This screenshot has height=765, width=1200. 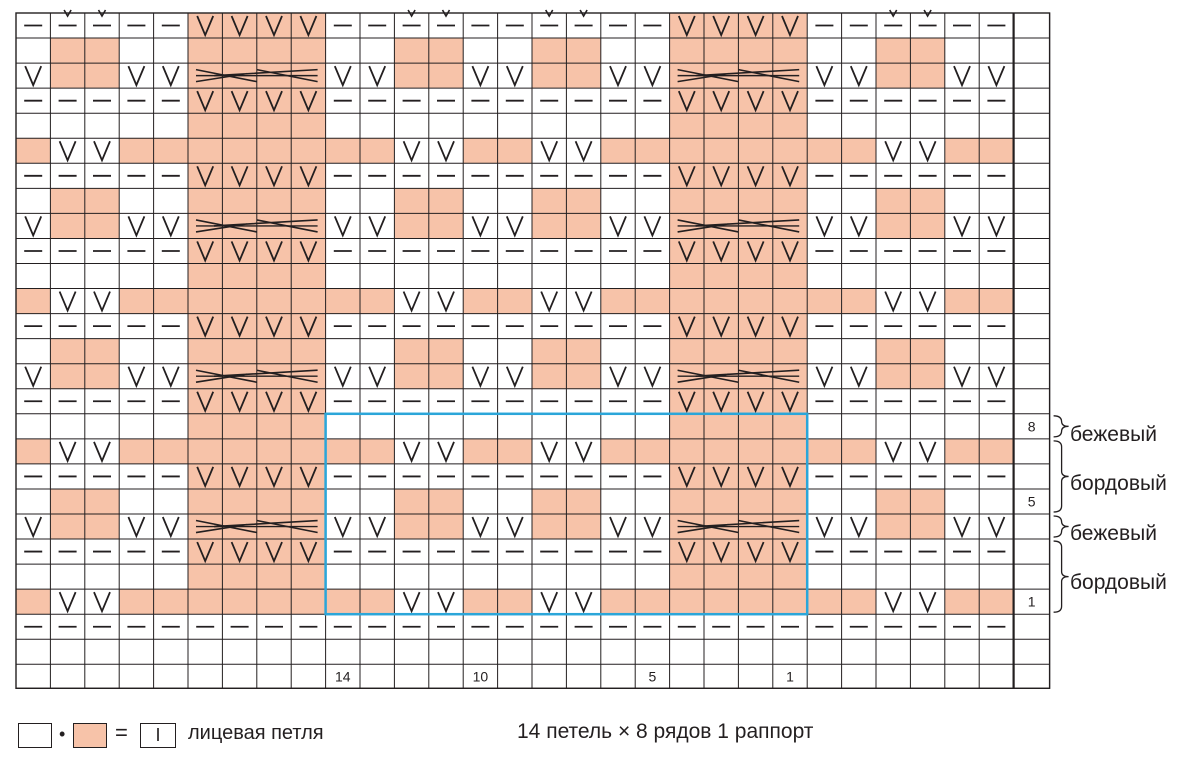 I want to click on repeat-box, so click(x=566, y=514).